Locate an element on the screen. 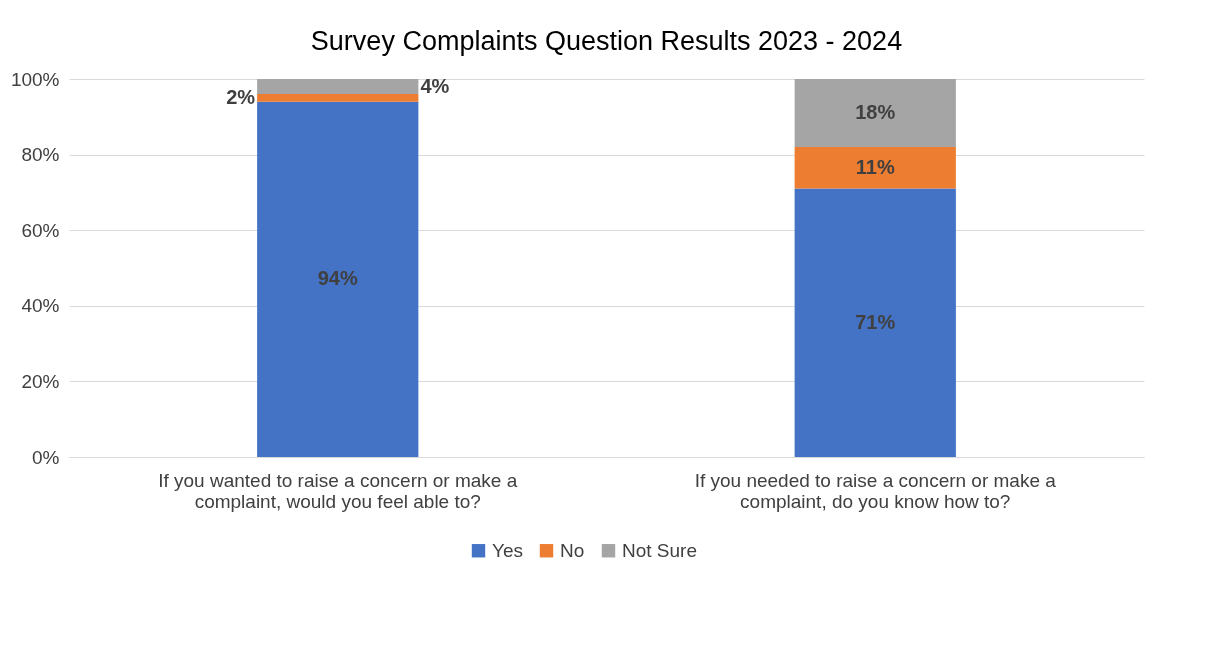 The width and height of the screenshot is (1206, 657). y-tick-label: 40% is located at coordinates (40, 306).